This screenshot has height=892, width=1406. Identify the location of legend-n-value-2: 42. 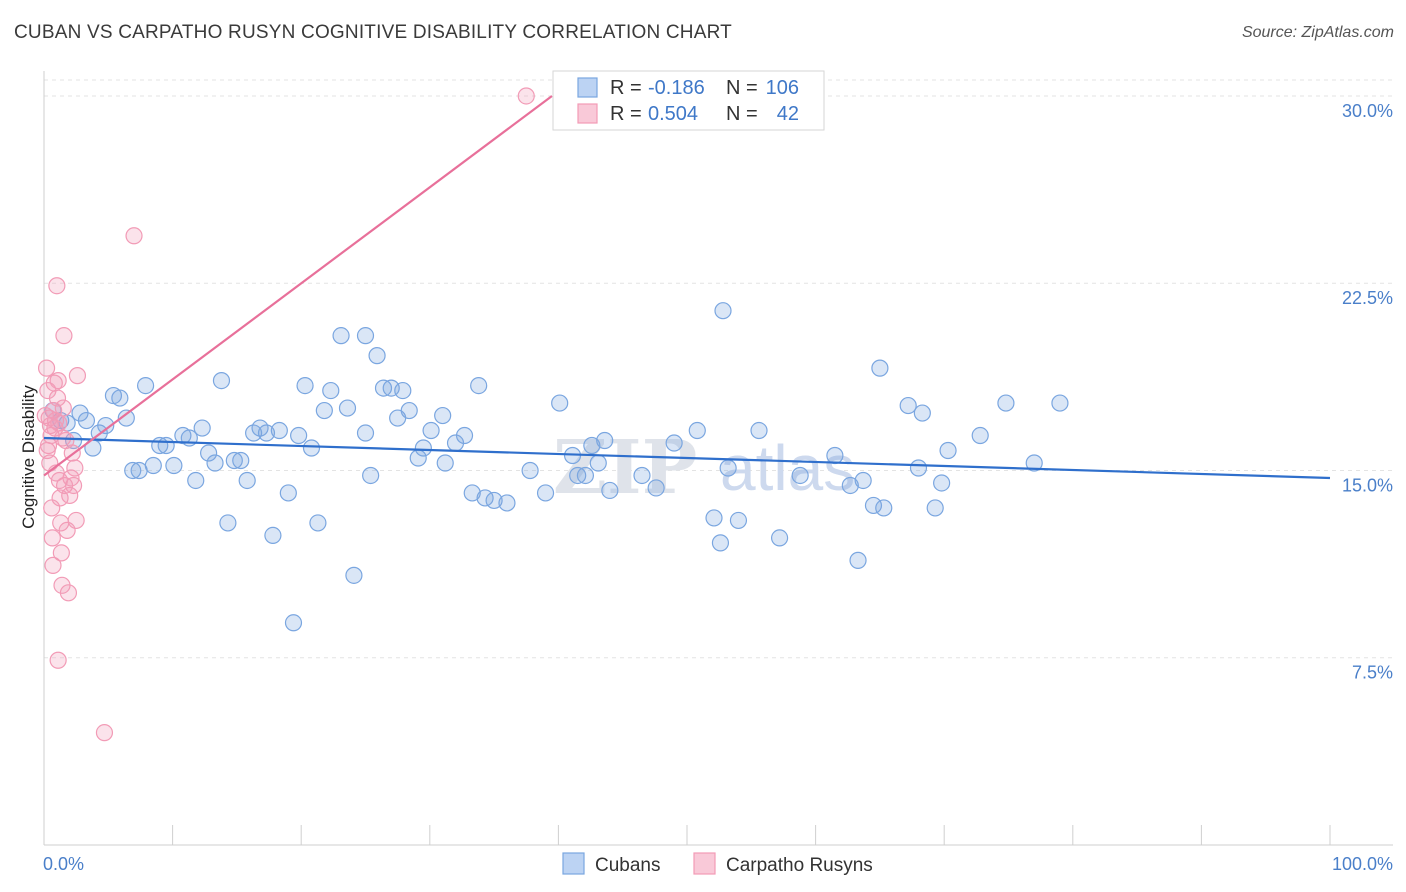
(788, 114).